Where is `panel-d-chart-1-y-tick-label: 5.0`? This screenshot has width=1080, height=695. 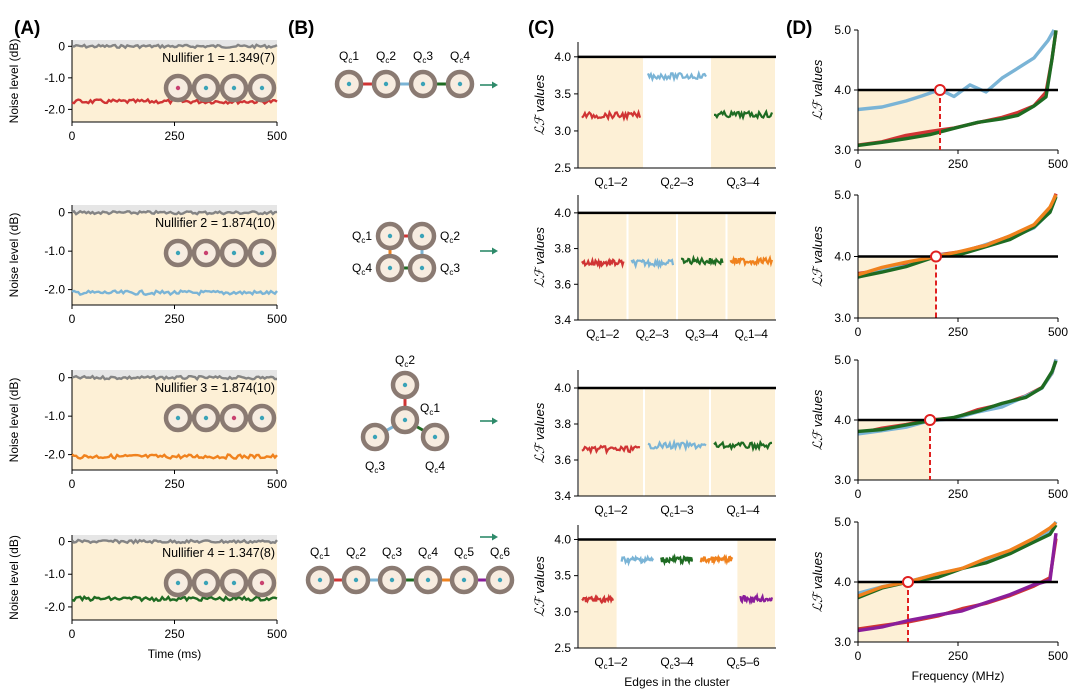 panel-d-chart-1-y-tick-label: 5.0 is located at coordinates (842, 30).